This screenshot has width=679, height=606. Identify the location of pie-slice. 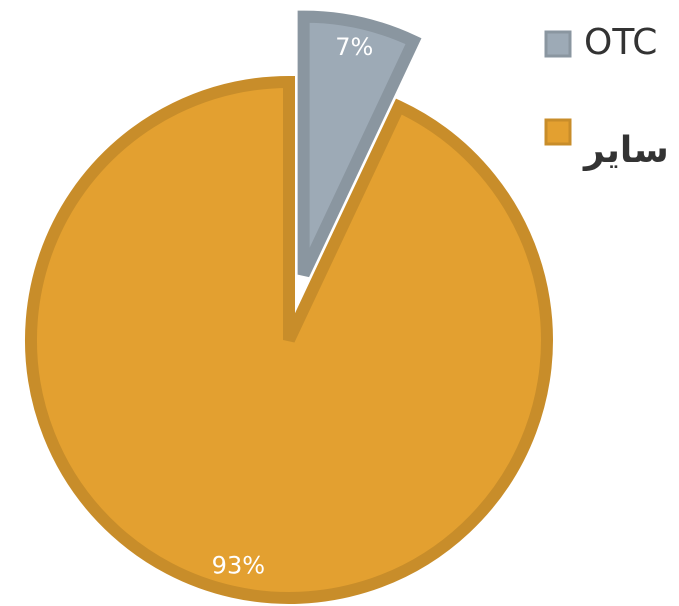
(359, 144).